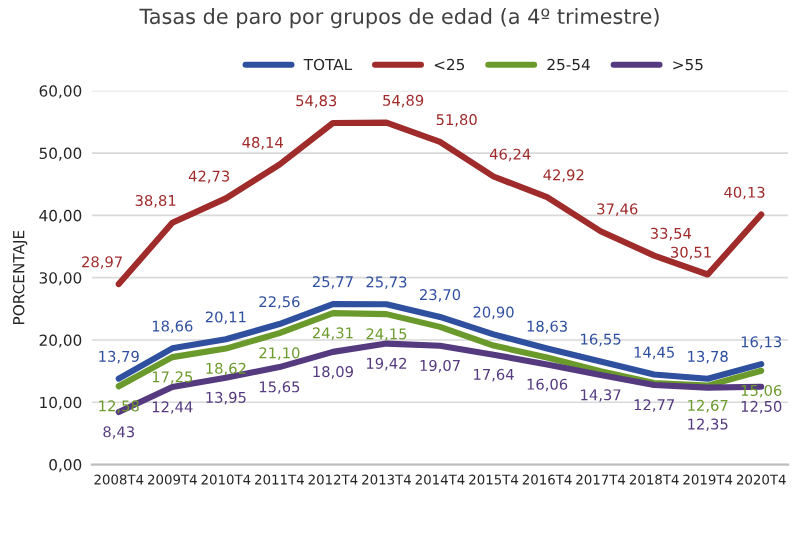 Image resolution: width=800 pixels, height=534 pixels. Describe the element at coordinates (399, 18) in the screenshot. I see `chart-title: Tasas de paro por grupos de edad (a 4º trimestre)` at that location.